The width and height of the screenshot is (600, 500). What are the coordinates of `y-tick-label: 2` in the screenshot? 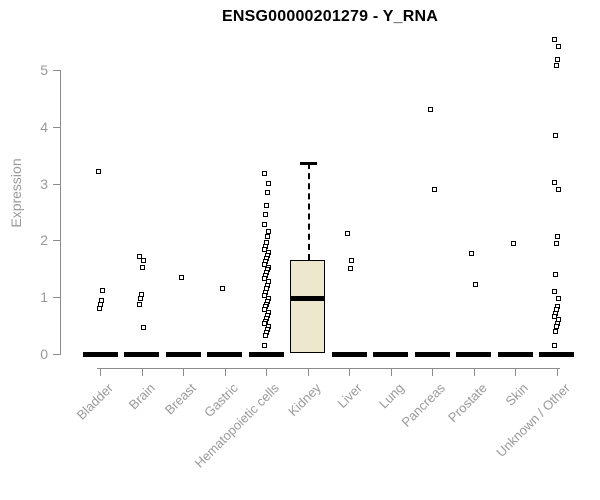 It's located at (44, 240).